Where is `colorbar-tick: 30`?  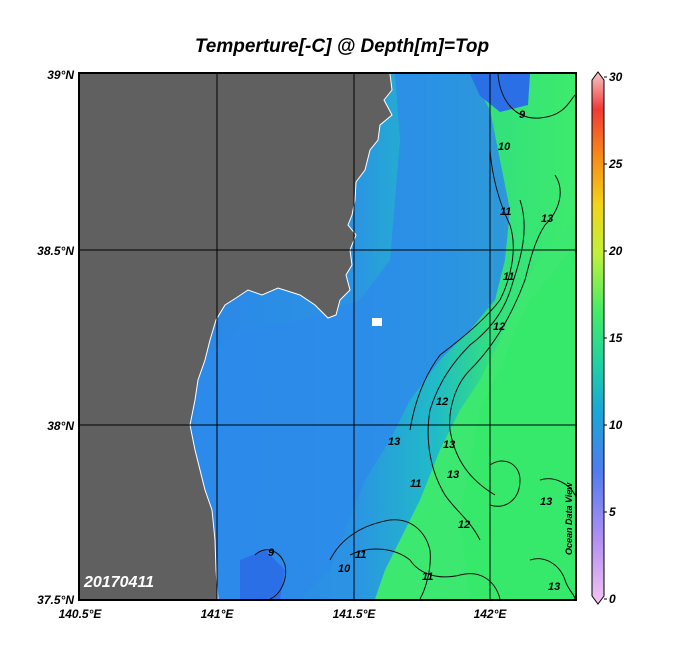 colorbar-tick: 30 is located at coordinates (616, 77).